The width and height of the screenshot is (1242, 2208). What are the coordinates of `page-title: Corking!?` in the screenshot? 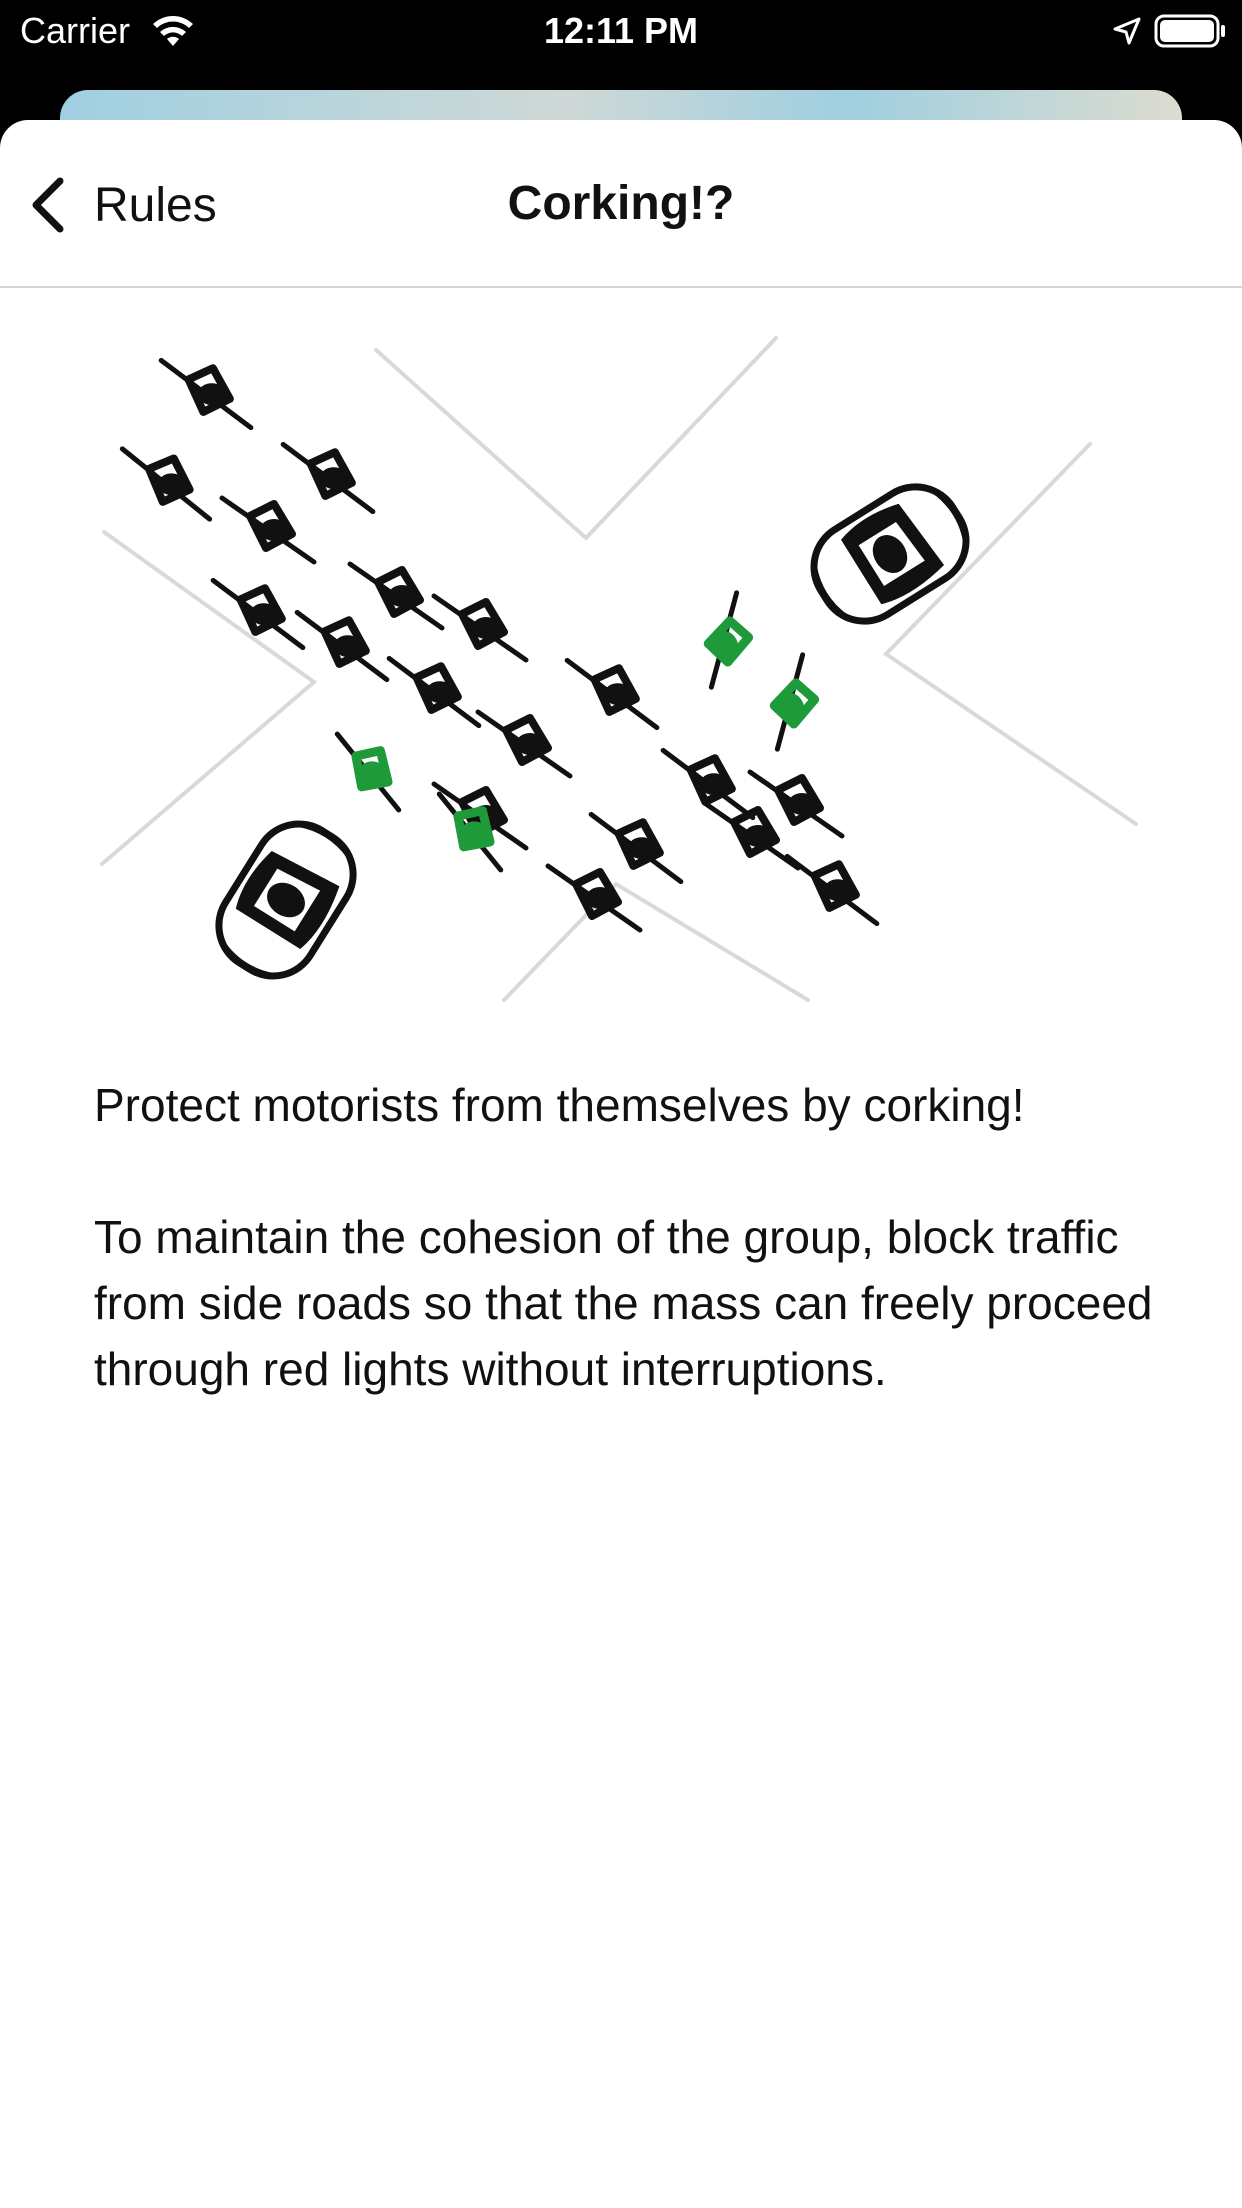 It's located at (621, 203).